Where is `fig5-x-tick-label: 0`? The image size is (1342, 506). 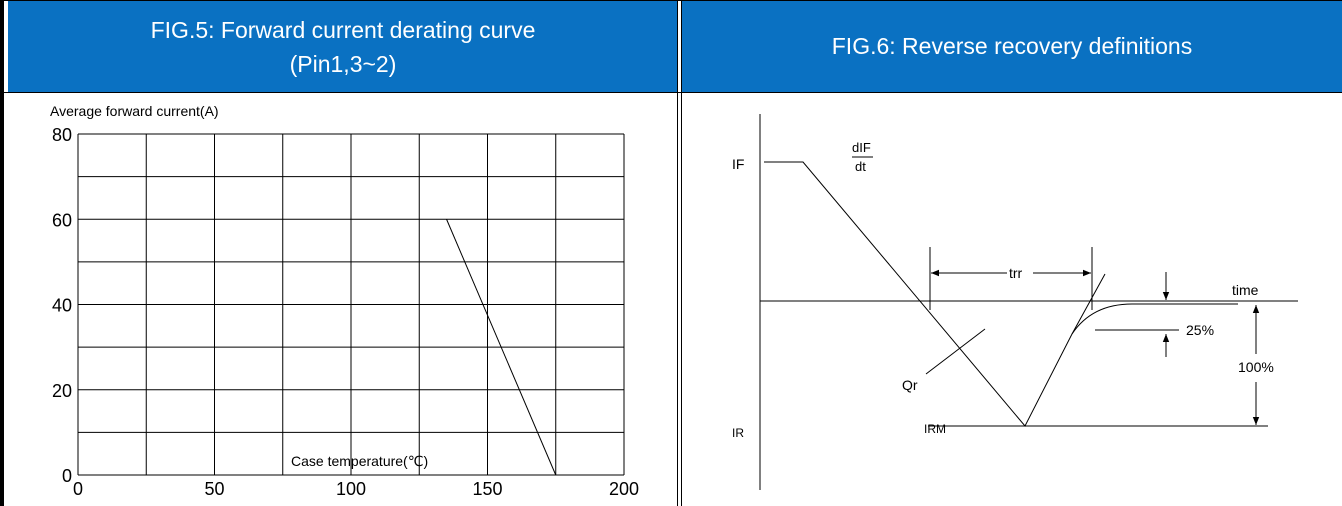
fig5-x-tick-label: 0 is located at coordinates (78, 489).